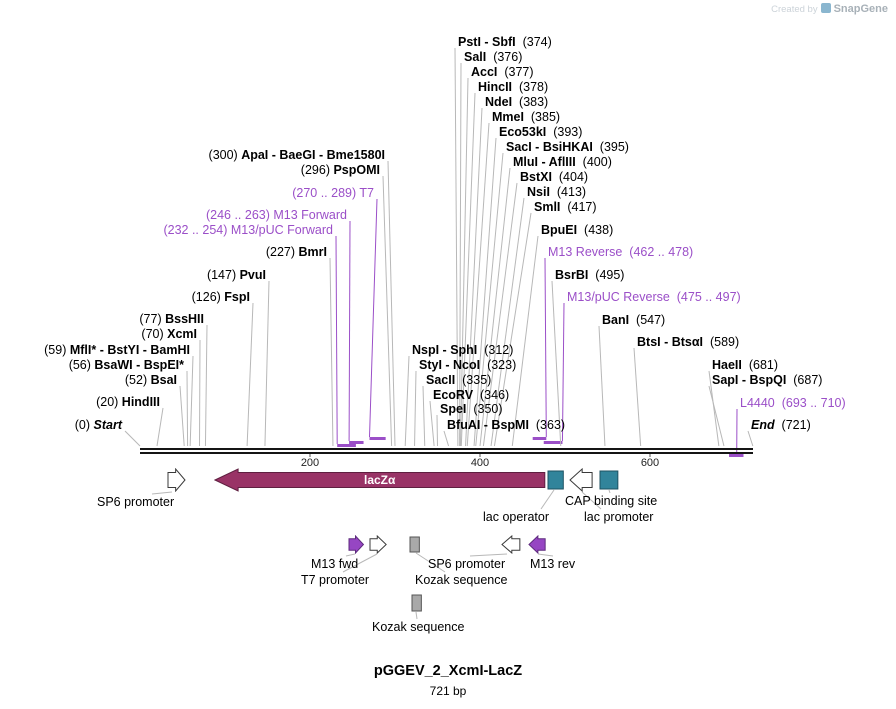 This screenshot has height=709, width=896. Describe the element at coordinates (126, 365) in the screenshot. I see `site-label-bsawi-bspei: (56) BsaWI - BspEI*` at that location.